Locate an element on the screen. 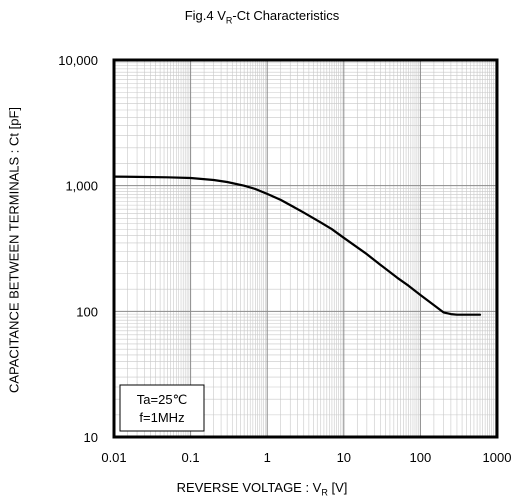  y-tick-label: 1,000 is located at coordinates (81, 186).